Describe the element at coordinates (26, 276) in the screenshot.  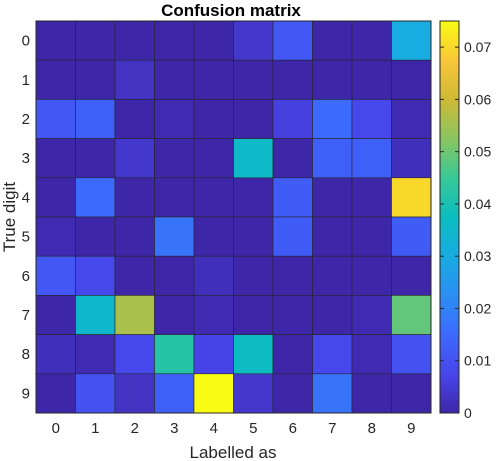
I see `y-tick-label: 6` at that location.